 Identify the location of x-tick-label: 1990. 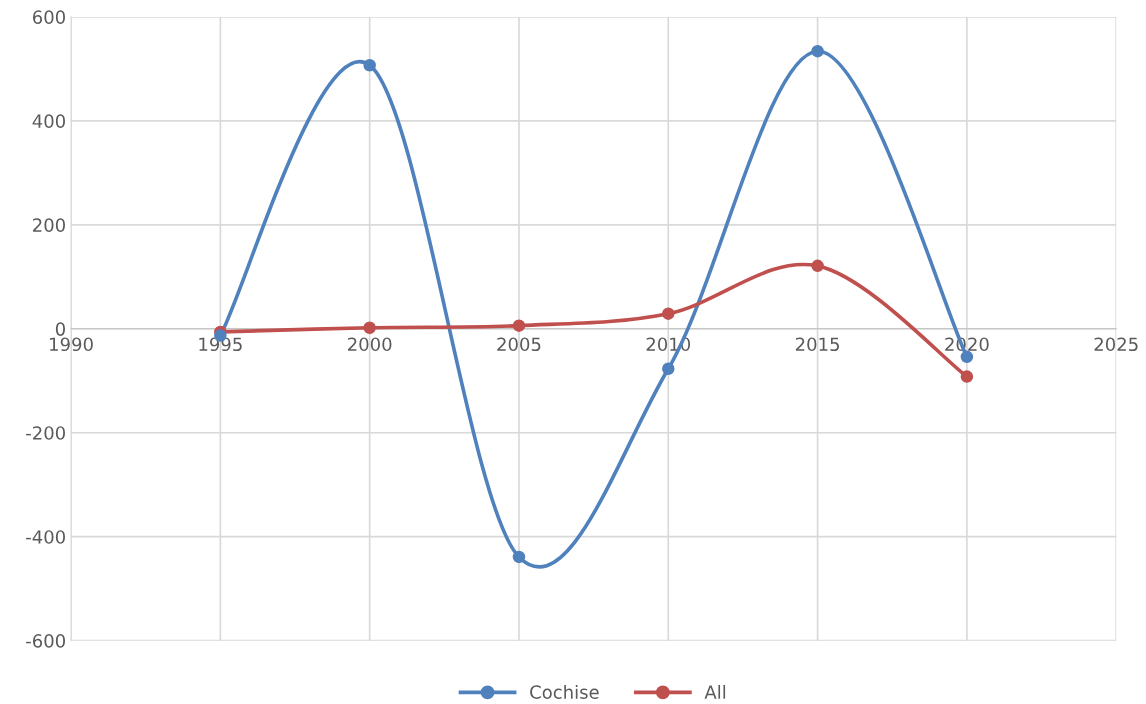
(71, 344).